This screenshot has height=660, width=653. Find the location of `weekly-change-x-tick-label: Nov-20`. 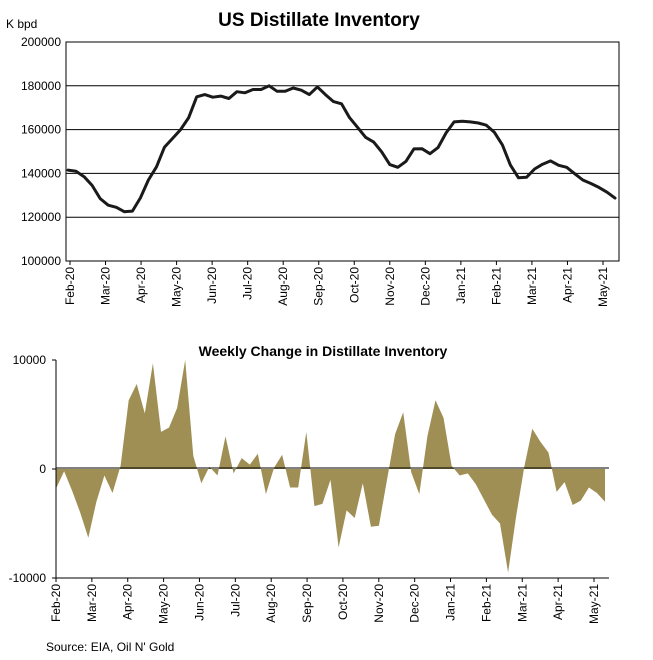

weekly-change-x-tick-label: Nov-20 is located at coordinates (379, 603).